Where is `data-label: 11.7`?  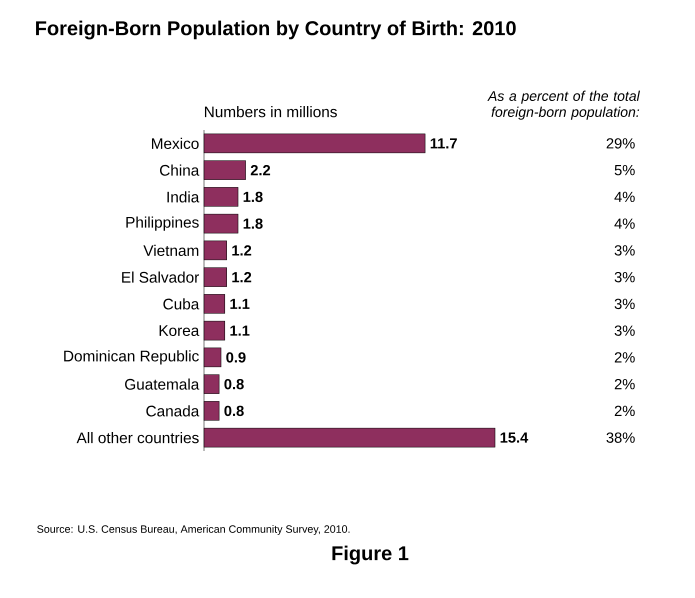
data-label: 11.7 is located at coordinates (443, 143).